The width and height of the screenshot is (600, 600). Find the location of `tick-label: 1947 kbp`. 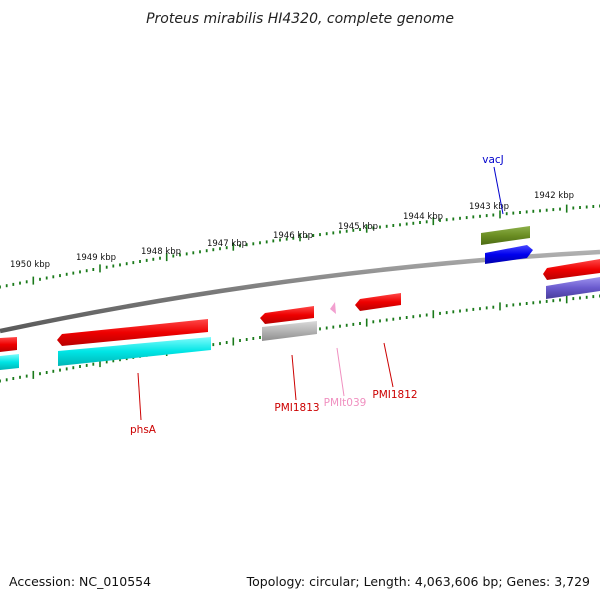

tick-label: 1947 kbp is located at coordinates (227, 244).